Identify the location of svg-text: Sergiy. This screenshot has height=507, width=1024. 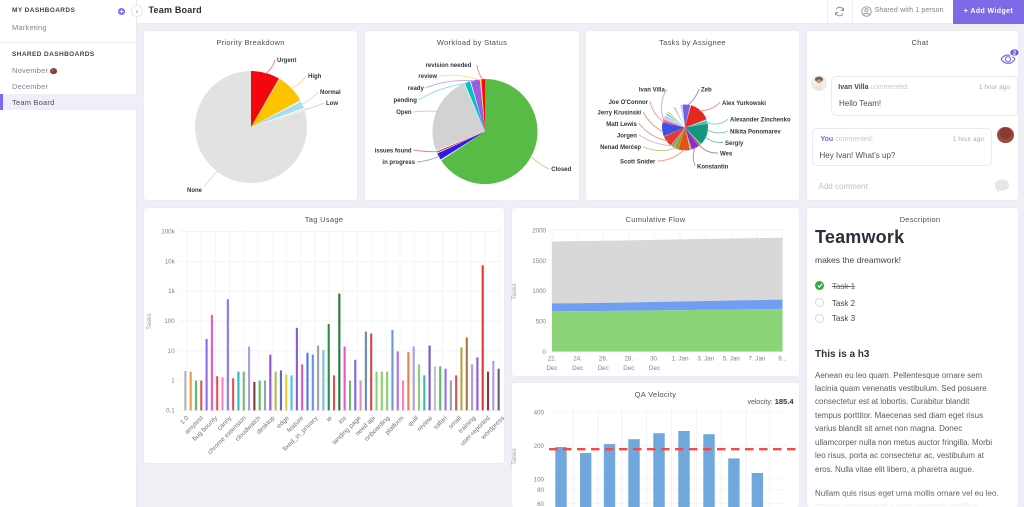
(734, 144).